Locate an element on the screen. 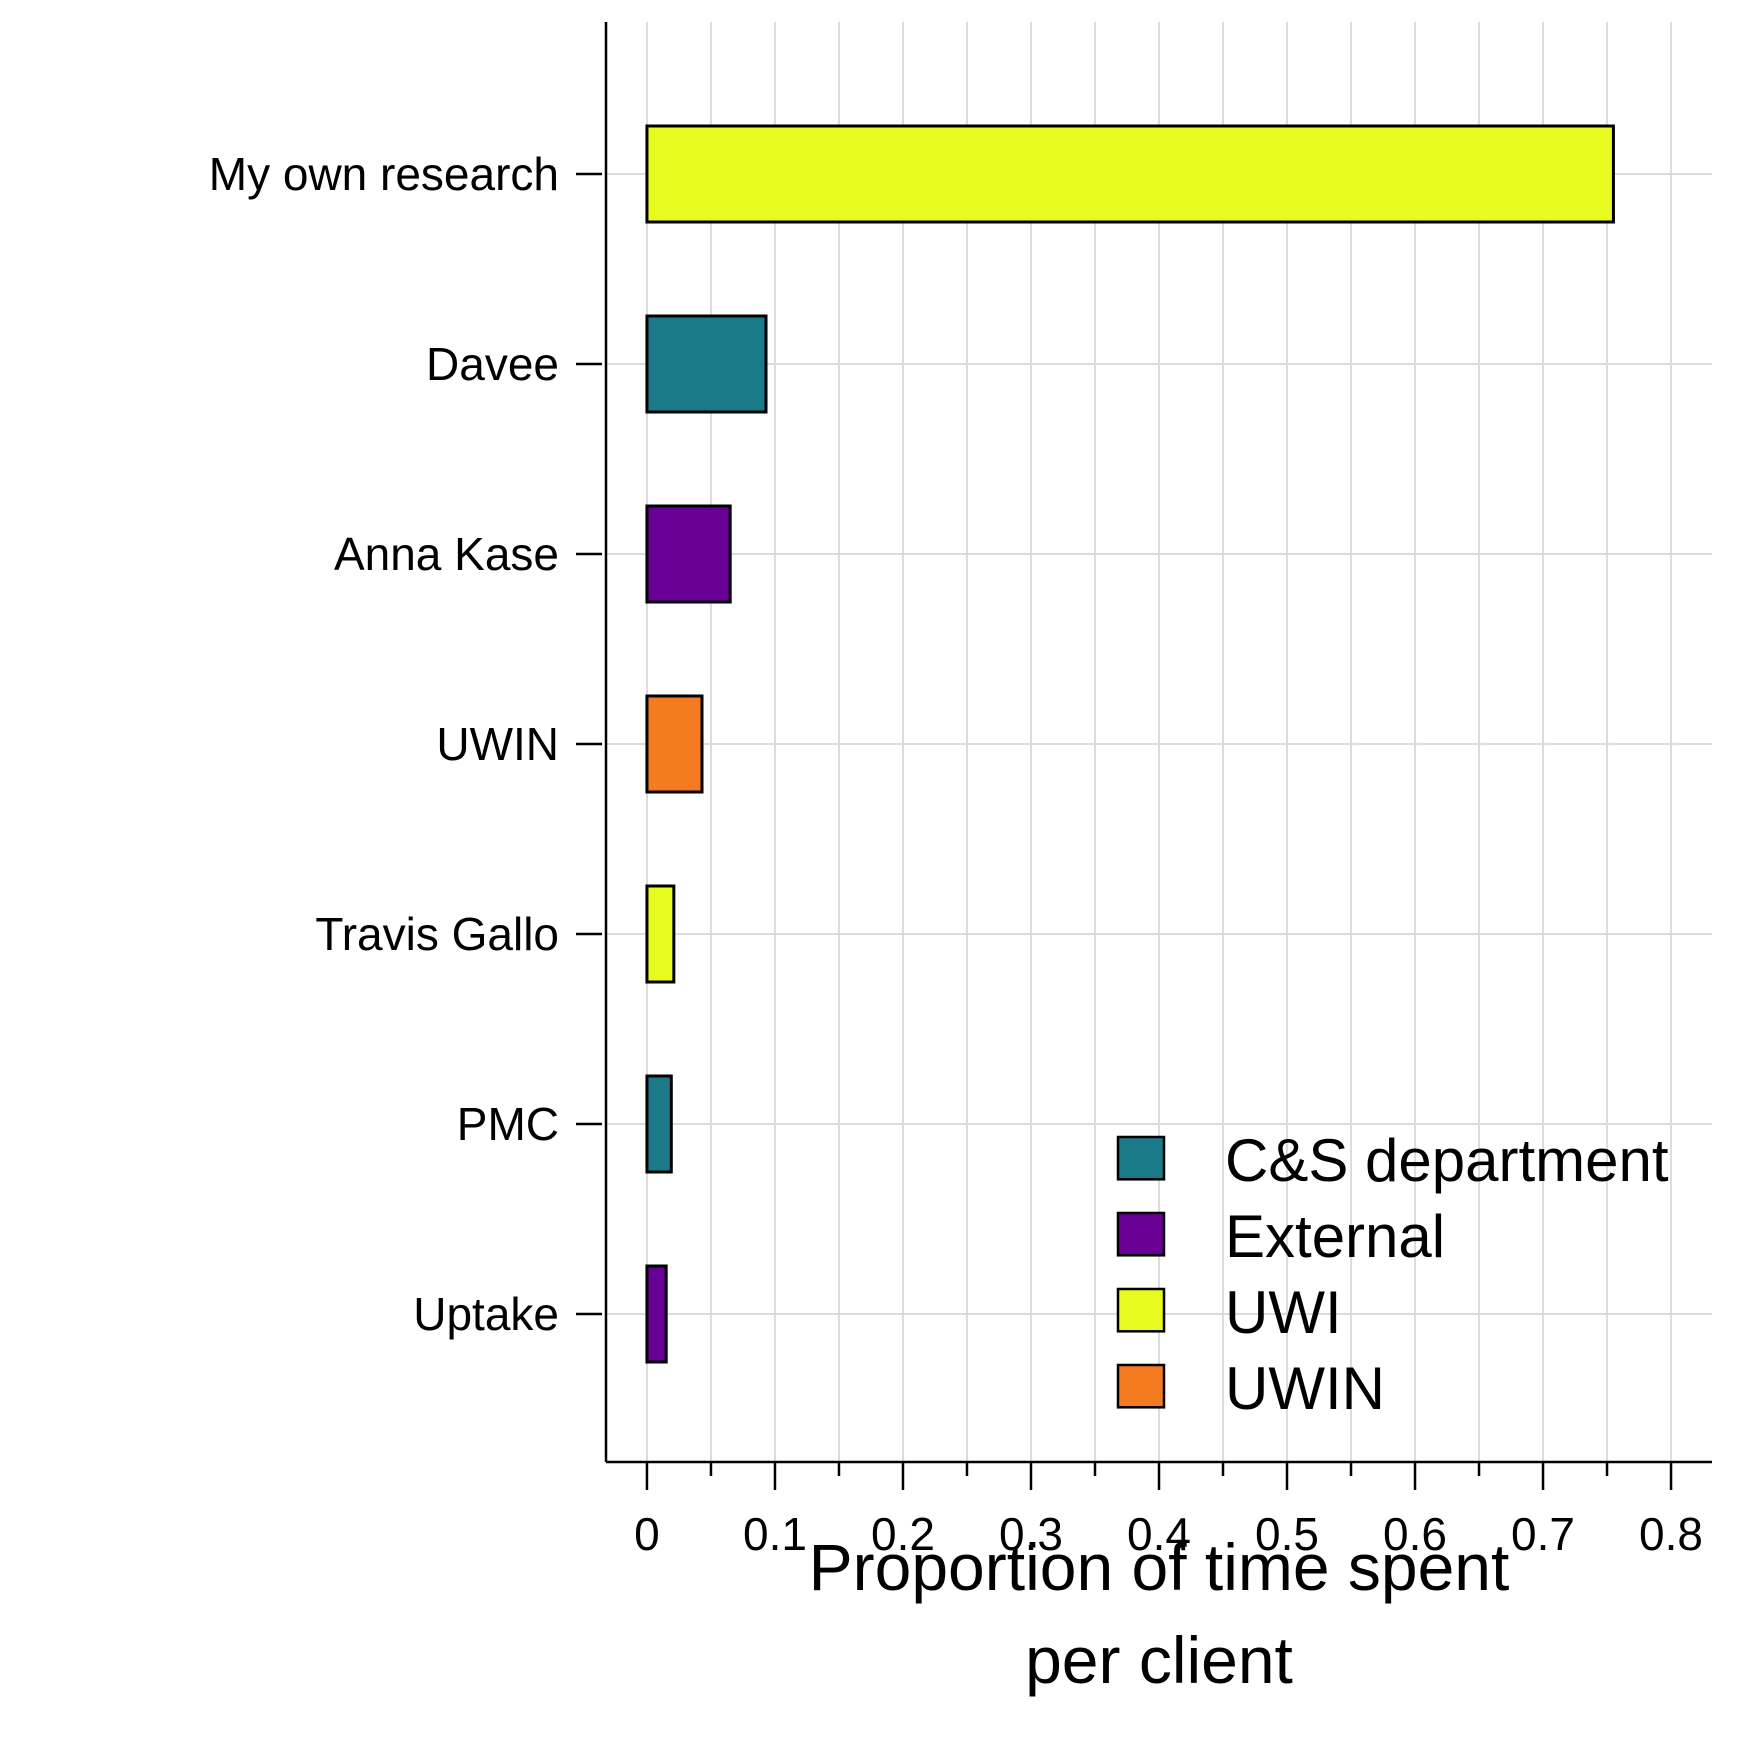 The height and width of the screenshot is (1755, 1750). x-tick-label: 0.8 is located at coordinates (1671, 1534).